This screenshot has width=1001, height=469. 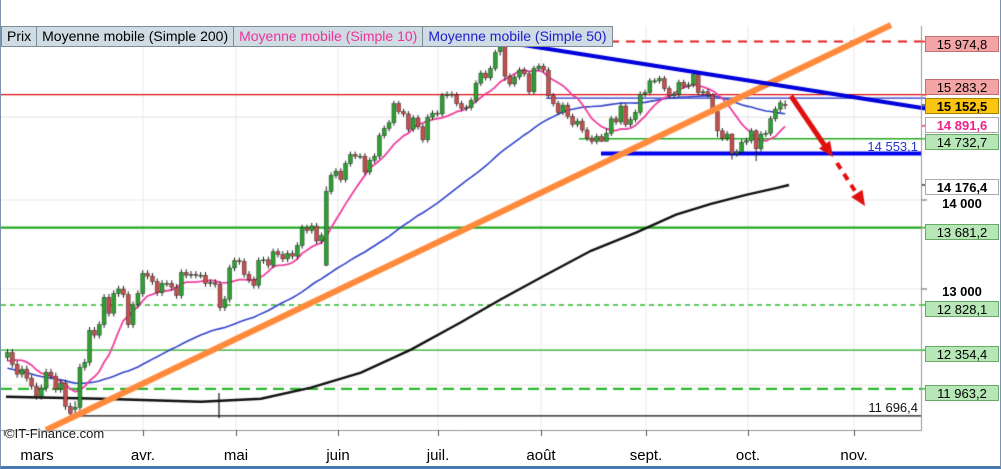 I want to click on y-axis-label: 13 000, so click(x=962, y=291).